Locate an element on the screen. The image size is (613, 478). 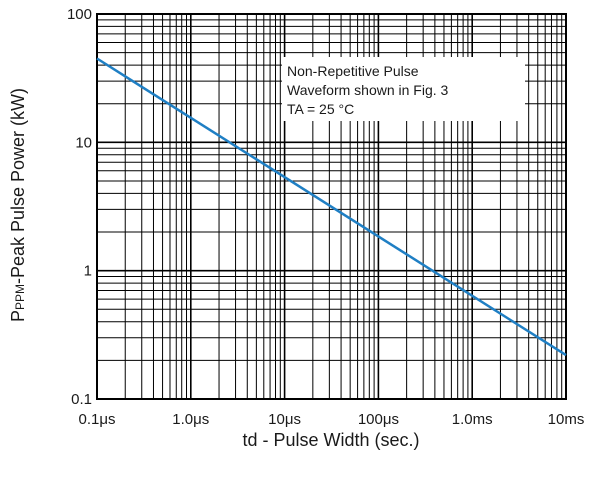
annotation-line-3: TA = 25 °C is located at coordinates (320, 109).